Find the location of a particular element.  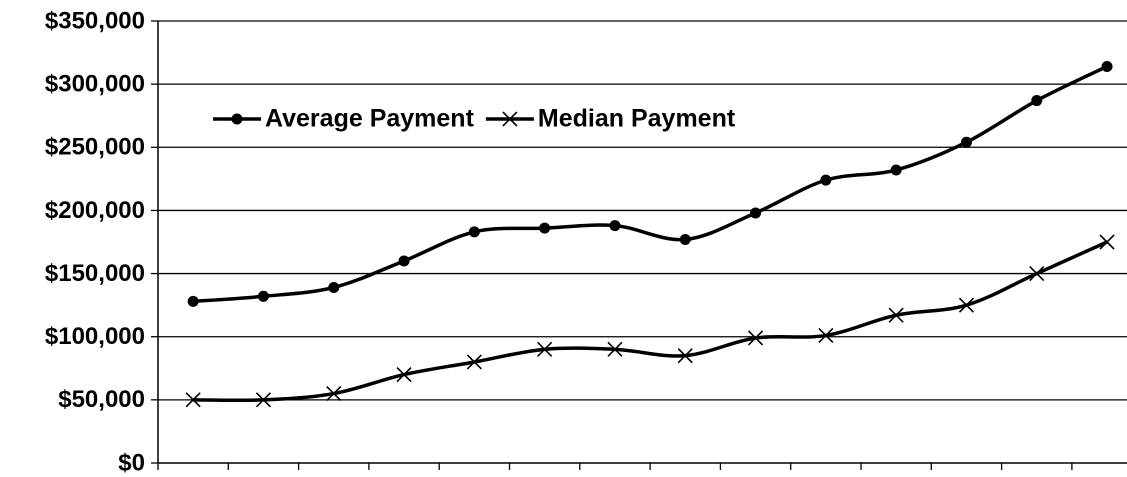

y-tick-label: $200,000 is located at coordinates (95, 210).